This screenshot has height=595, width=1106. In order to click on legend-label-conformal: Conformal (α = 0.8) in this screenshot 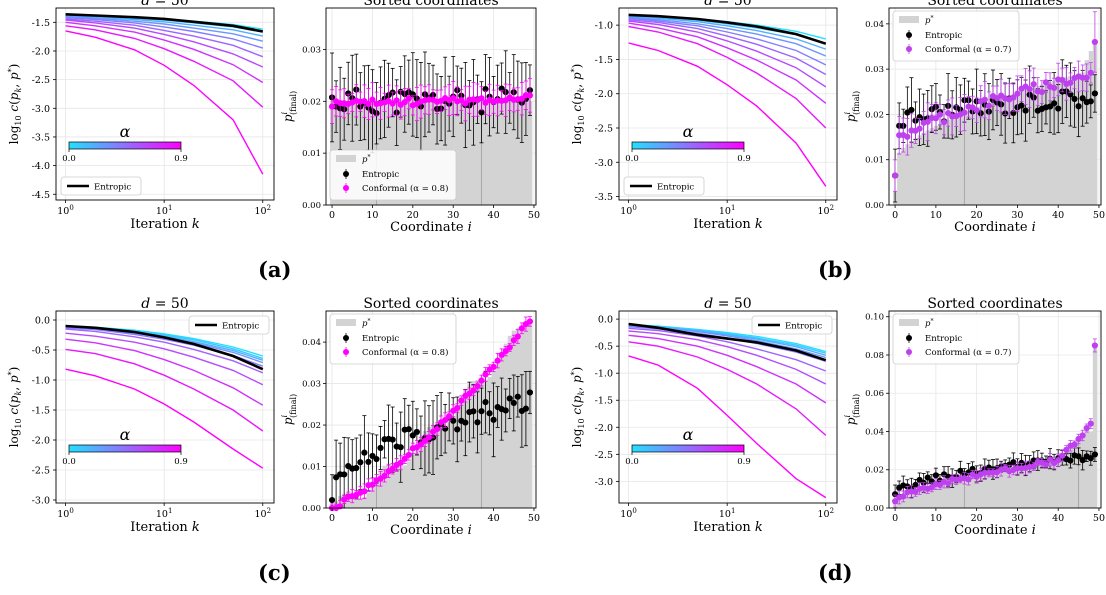, I will do `click(405, 352)`.